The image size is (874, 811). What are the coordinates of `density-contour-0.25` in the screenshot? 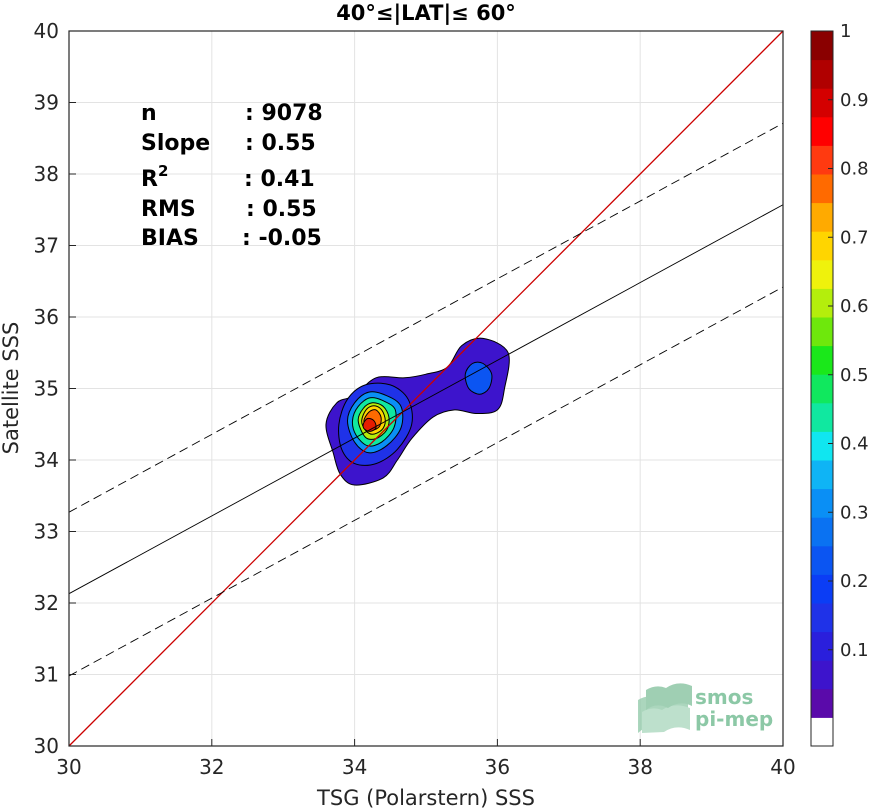 It's located at (478, 378).